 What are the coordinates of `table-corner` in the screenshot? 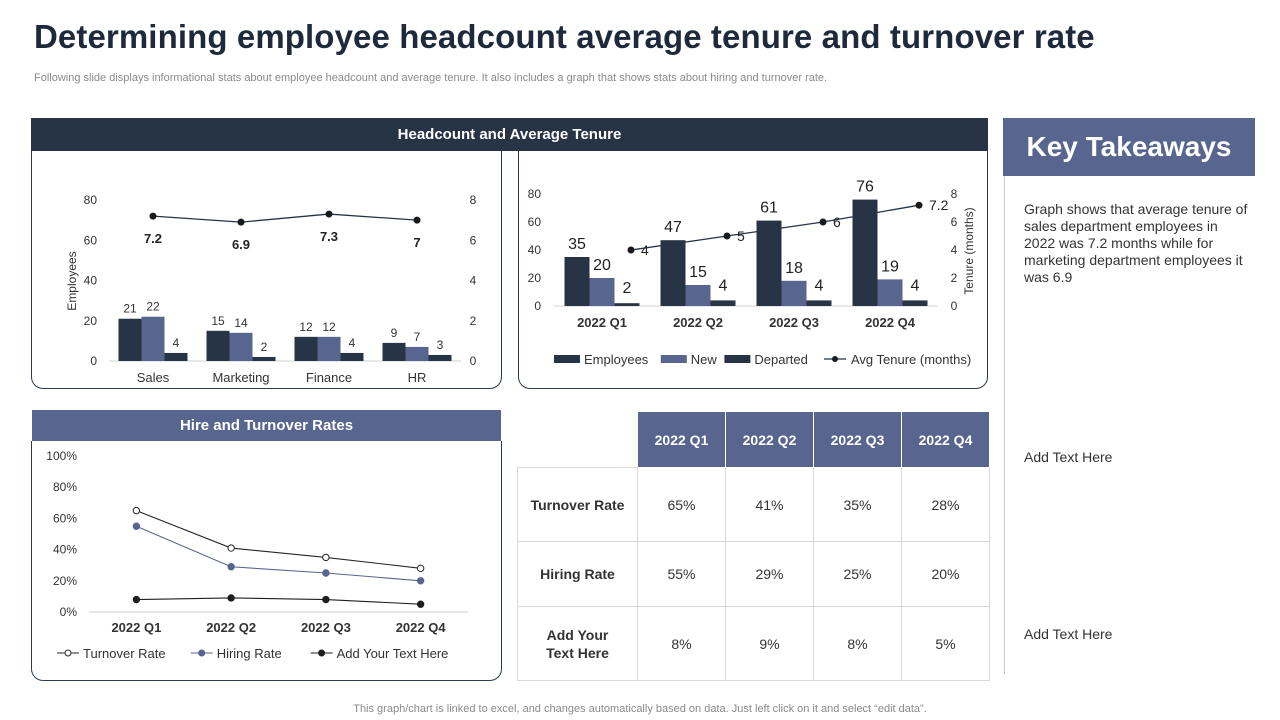 It's located at (577, 439).